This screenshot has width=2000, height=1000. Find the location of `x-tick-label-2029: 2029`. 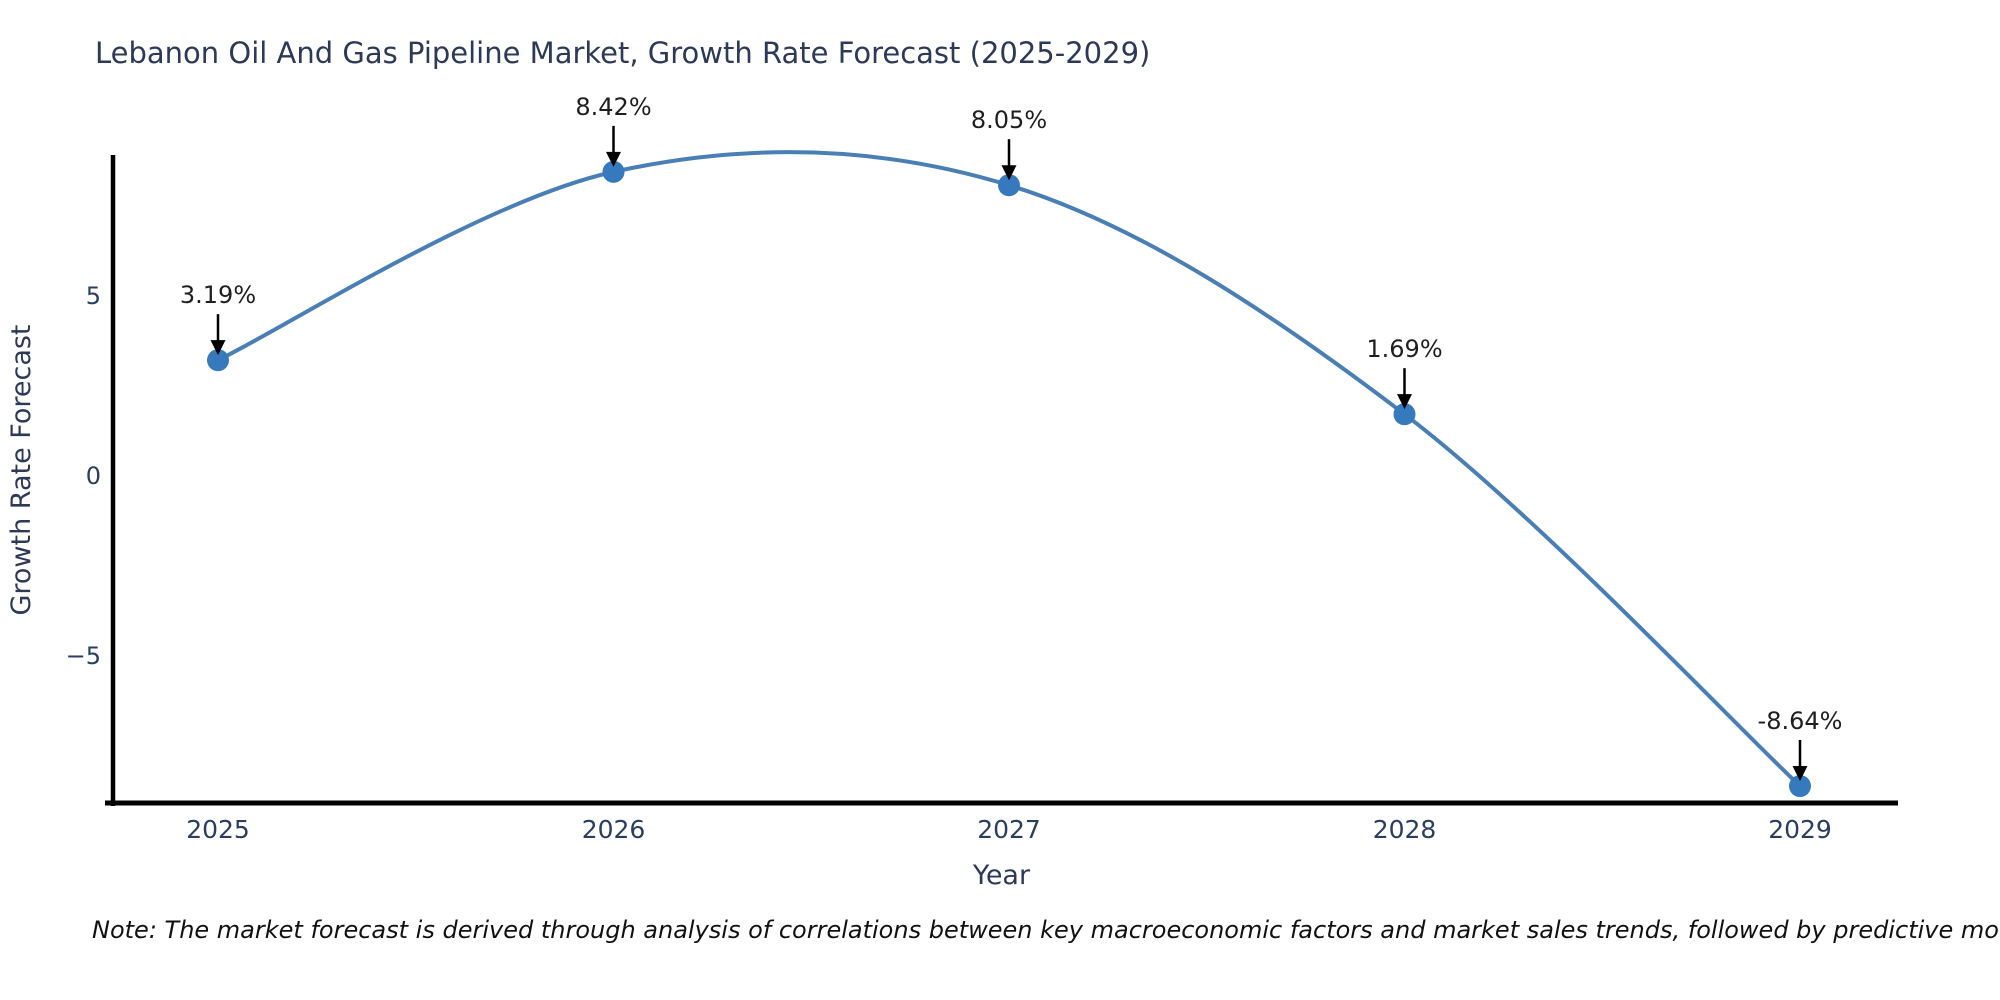

x-tick-label-2029: 2029 is located at coordinates (1800, 829).